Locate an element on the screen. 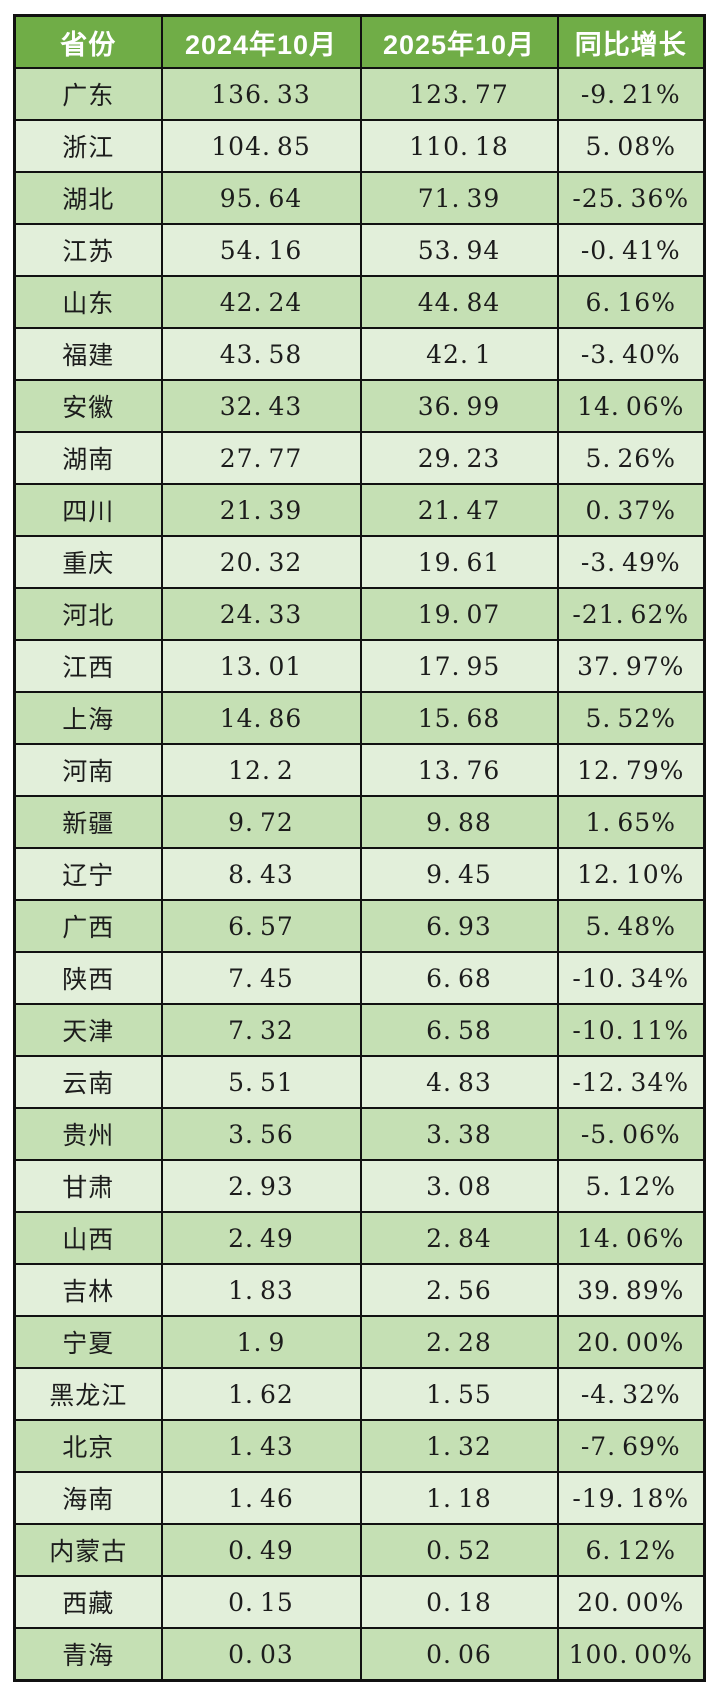  cell-oct-2024: 20. 32 is located at coordinates (261, 562).